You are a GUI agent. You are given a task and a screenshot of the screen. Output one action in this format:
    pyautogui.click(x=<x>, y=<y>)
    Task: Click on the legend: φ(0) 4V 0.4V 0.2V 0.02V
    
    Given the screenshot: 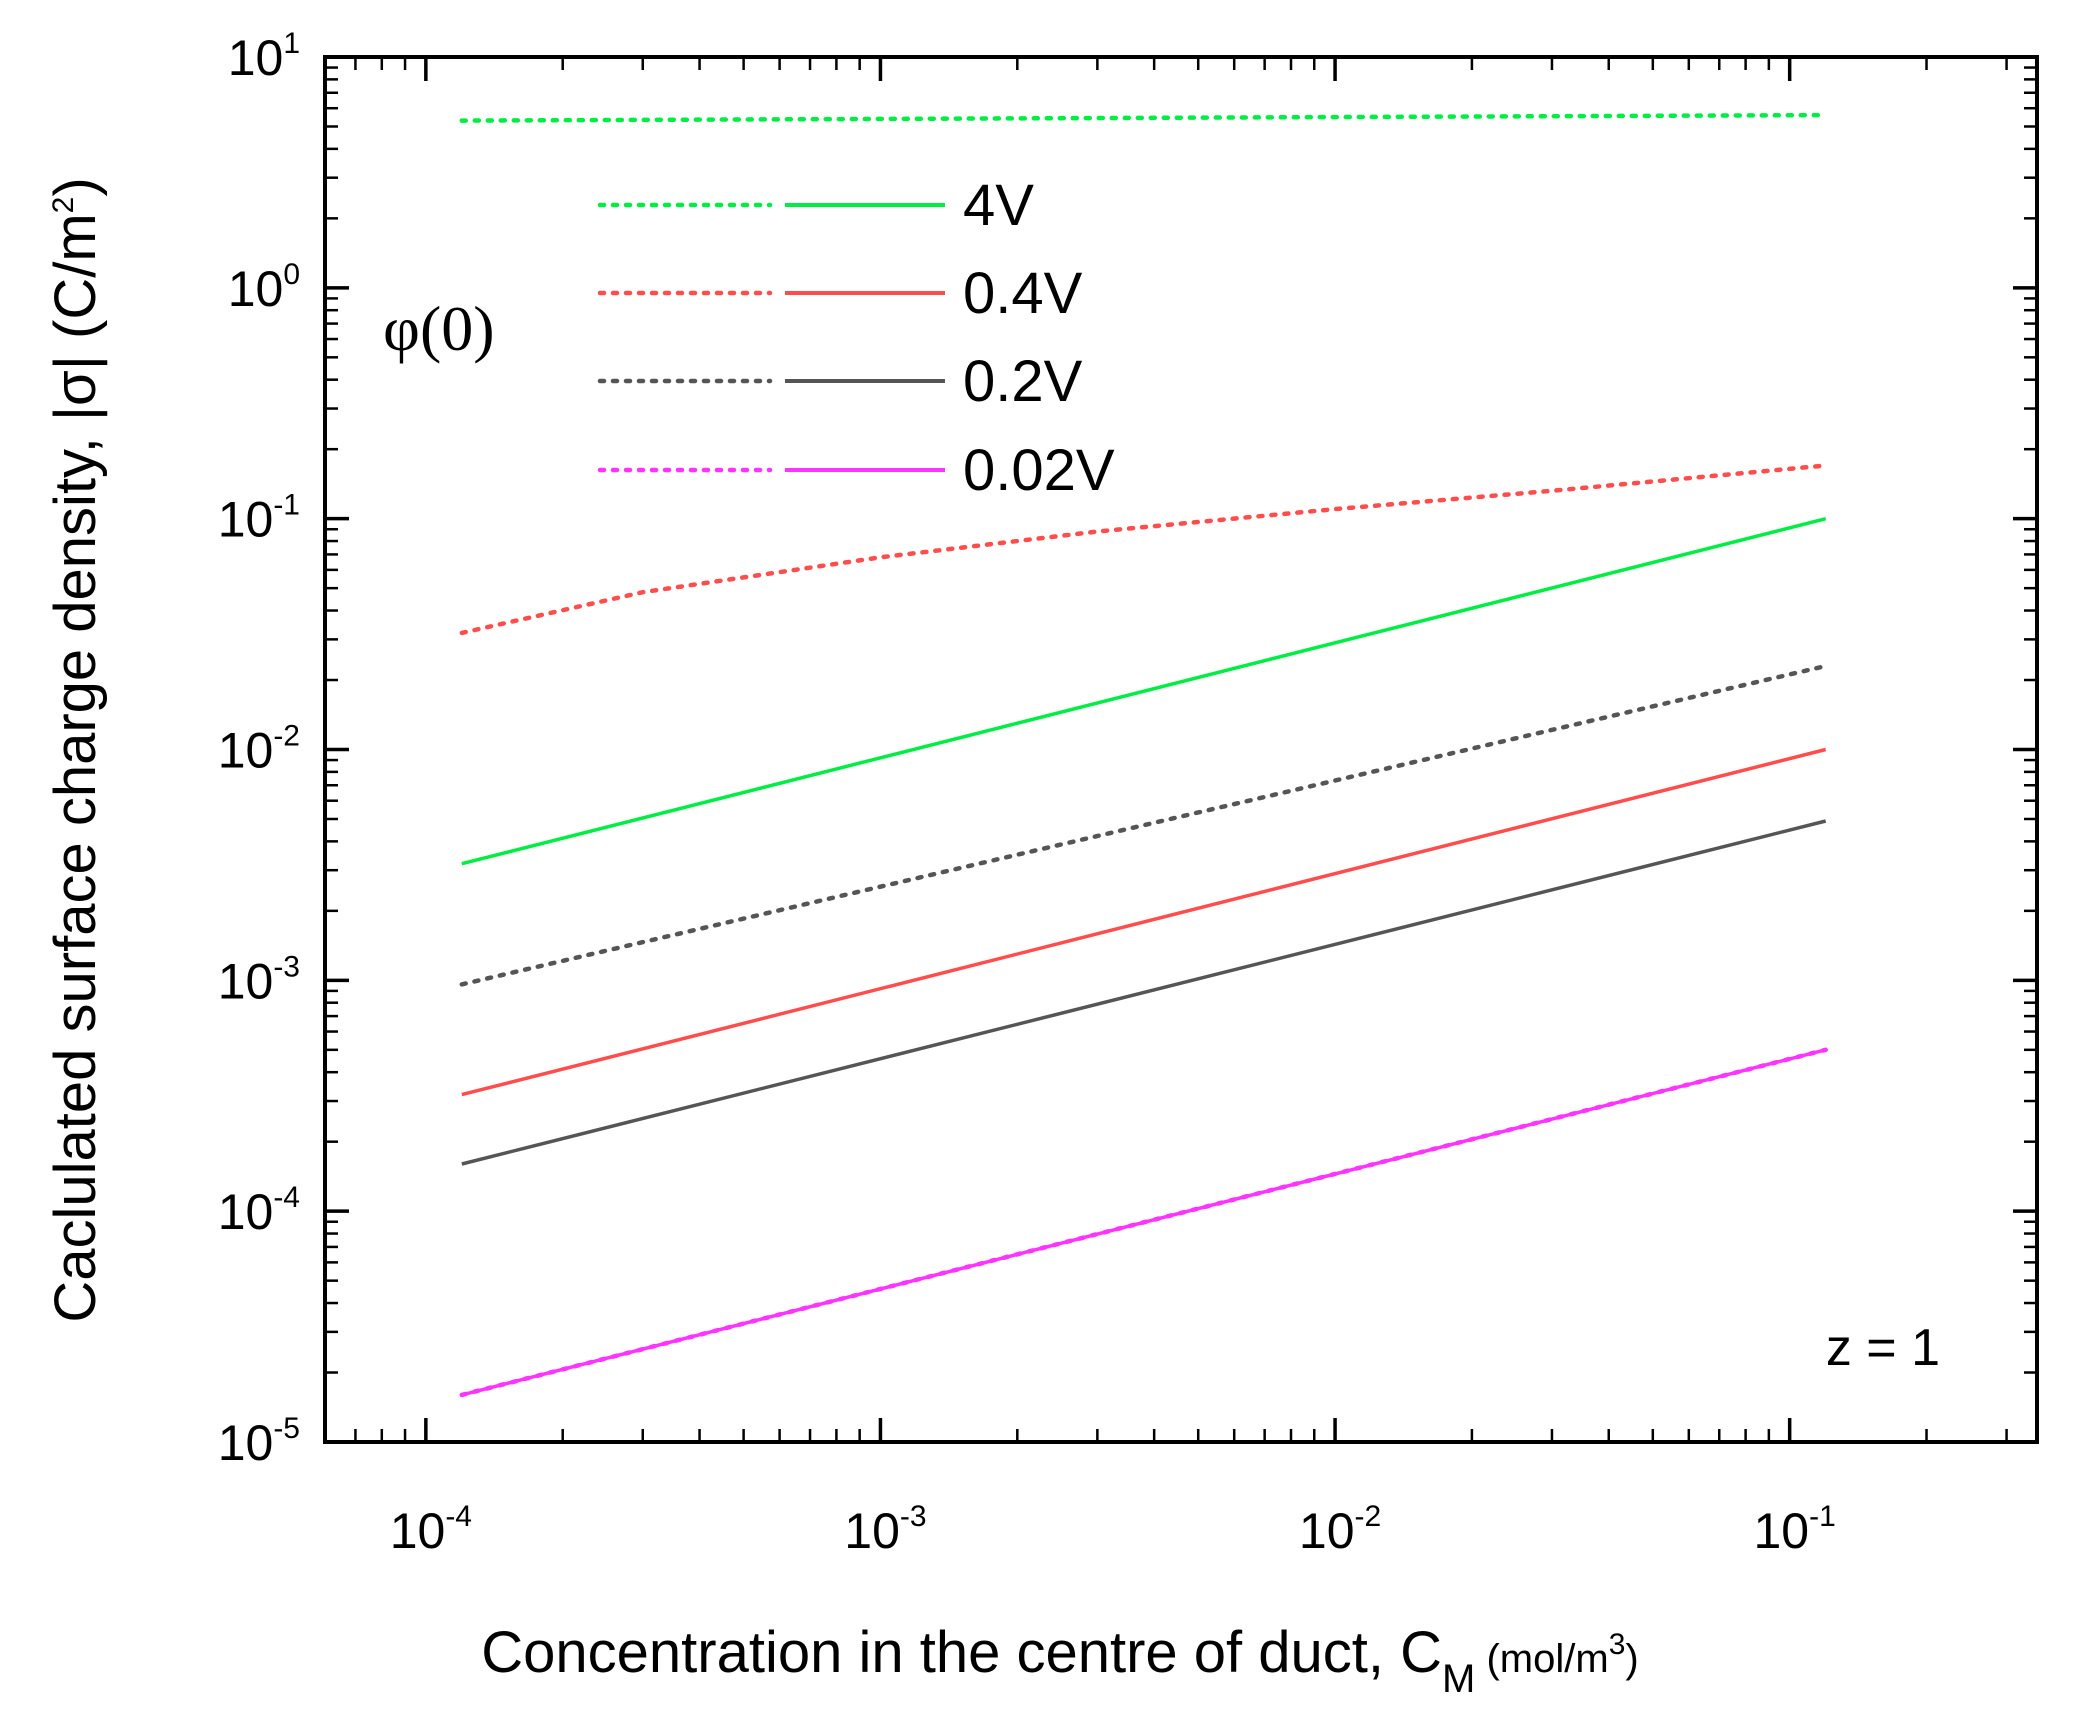 What is the action you would take?
    pyautogui.click(x=749, y=338)
    